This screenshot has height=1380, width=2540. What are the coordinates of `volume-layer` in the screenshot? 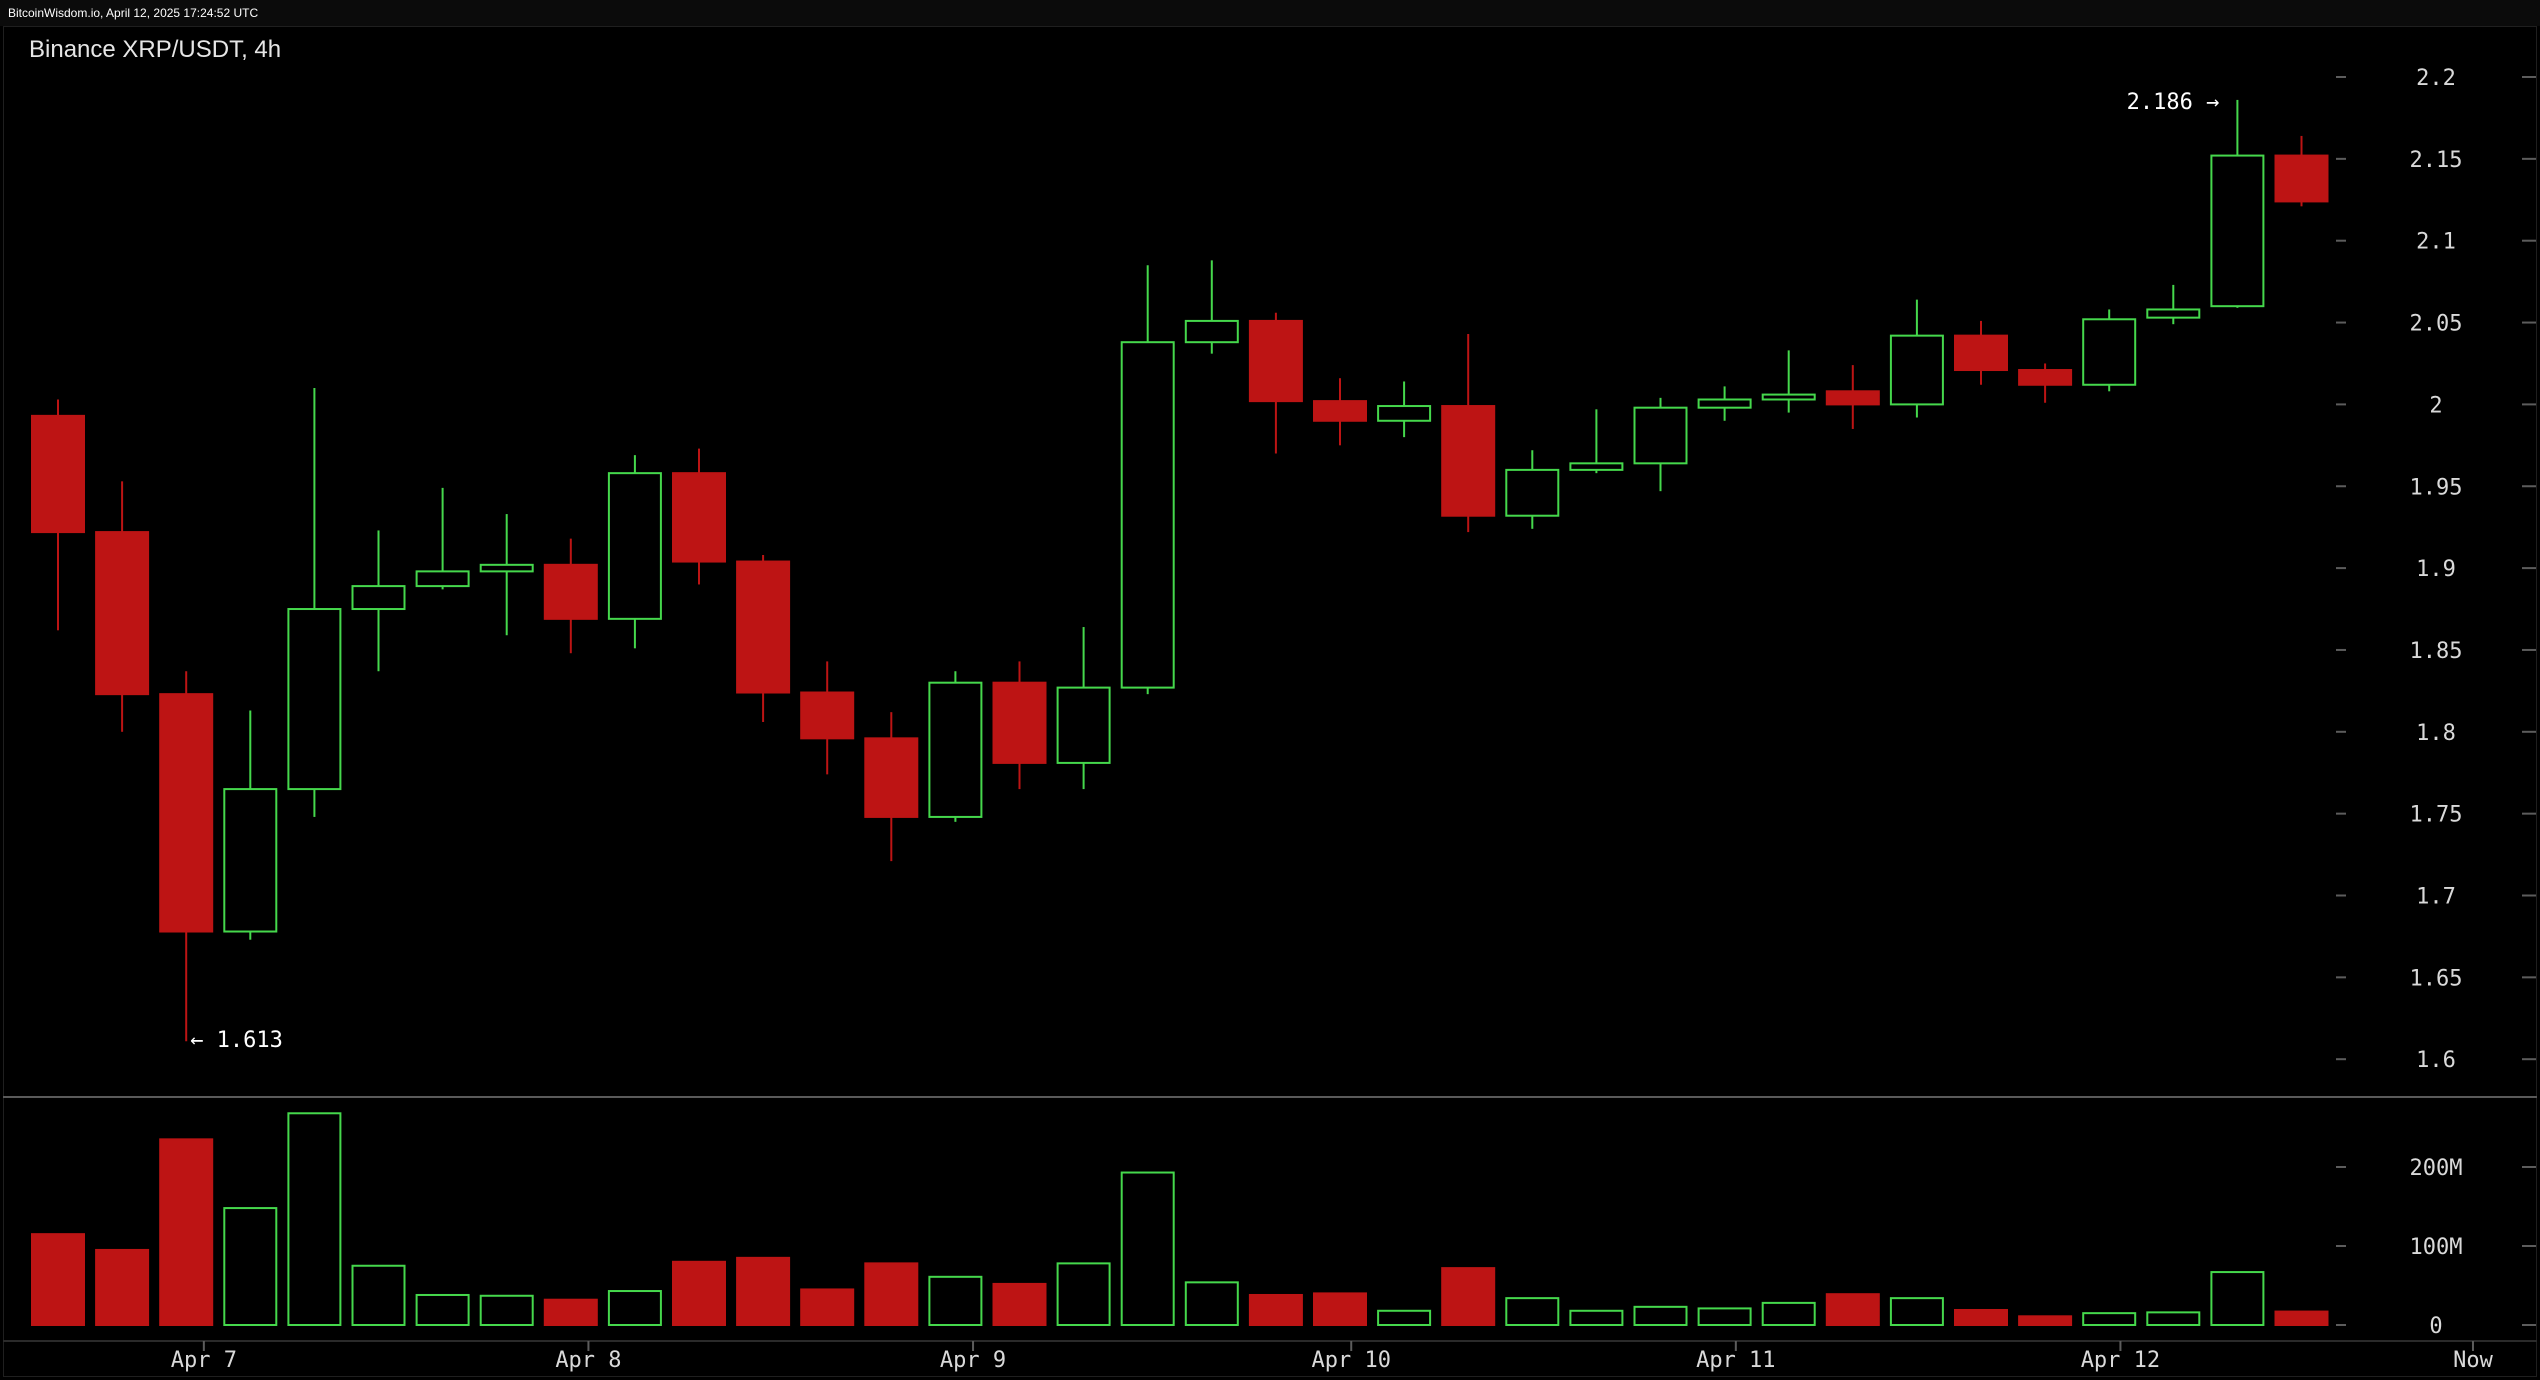 It's located at (1180, 1219).